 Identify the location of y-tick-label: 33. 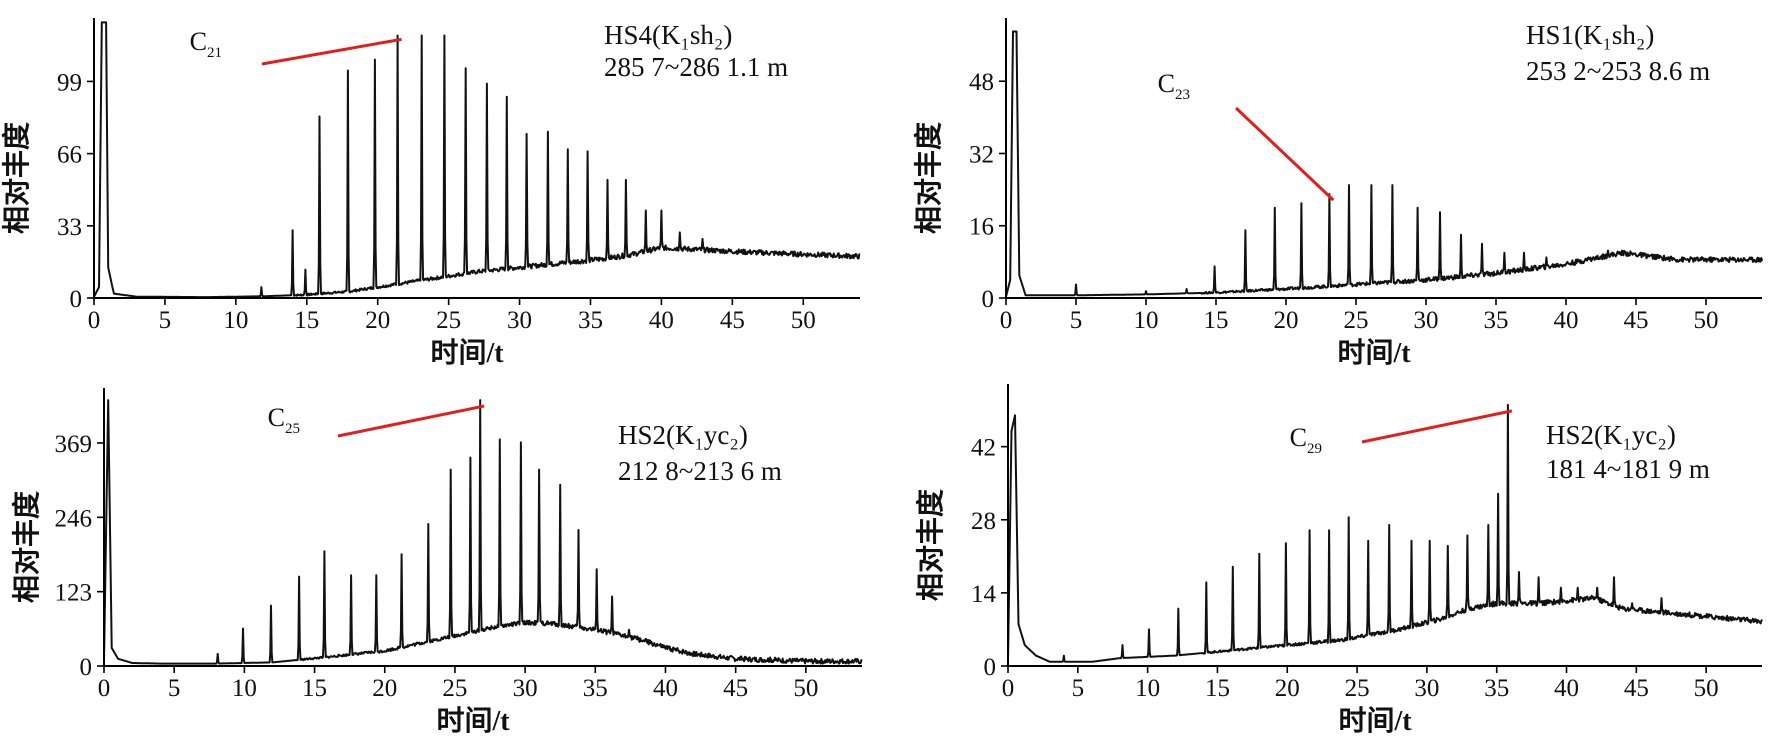
(69, 227).